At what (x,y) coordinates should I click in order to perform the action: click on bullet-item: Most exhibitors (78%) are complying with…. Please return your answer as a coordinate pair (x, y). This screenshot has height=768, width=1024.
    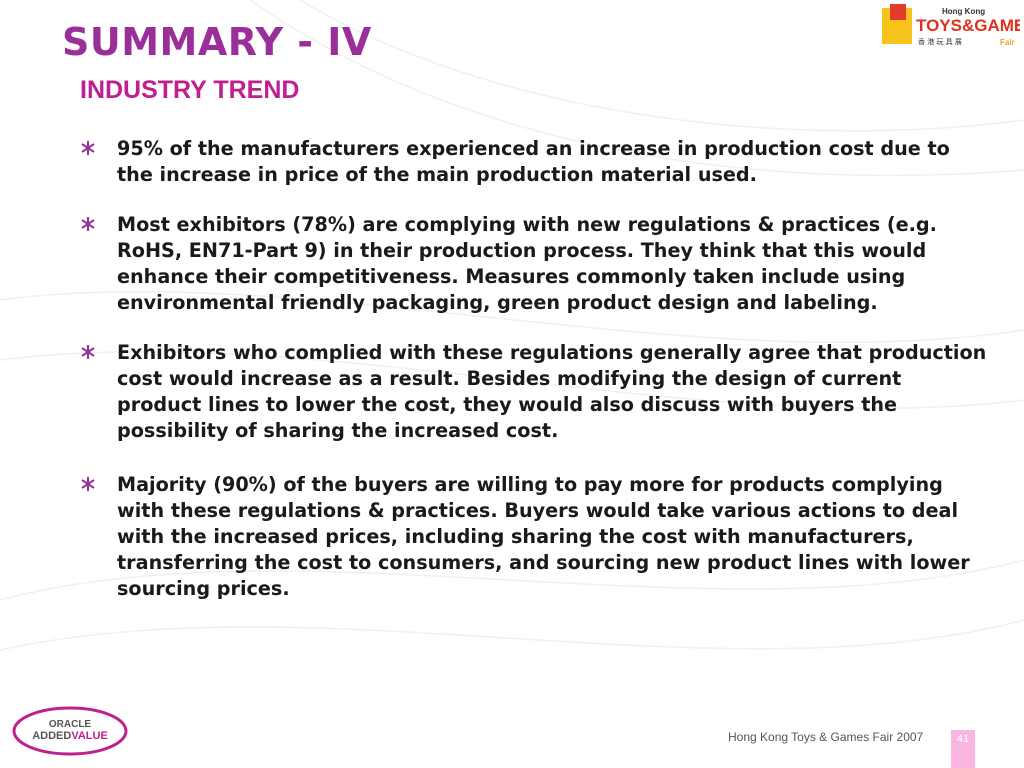
    Looking at the image, I should click on (534, 264).